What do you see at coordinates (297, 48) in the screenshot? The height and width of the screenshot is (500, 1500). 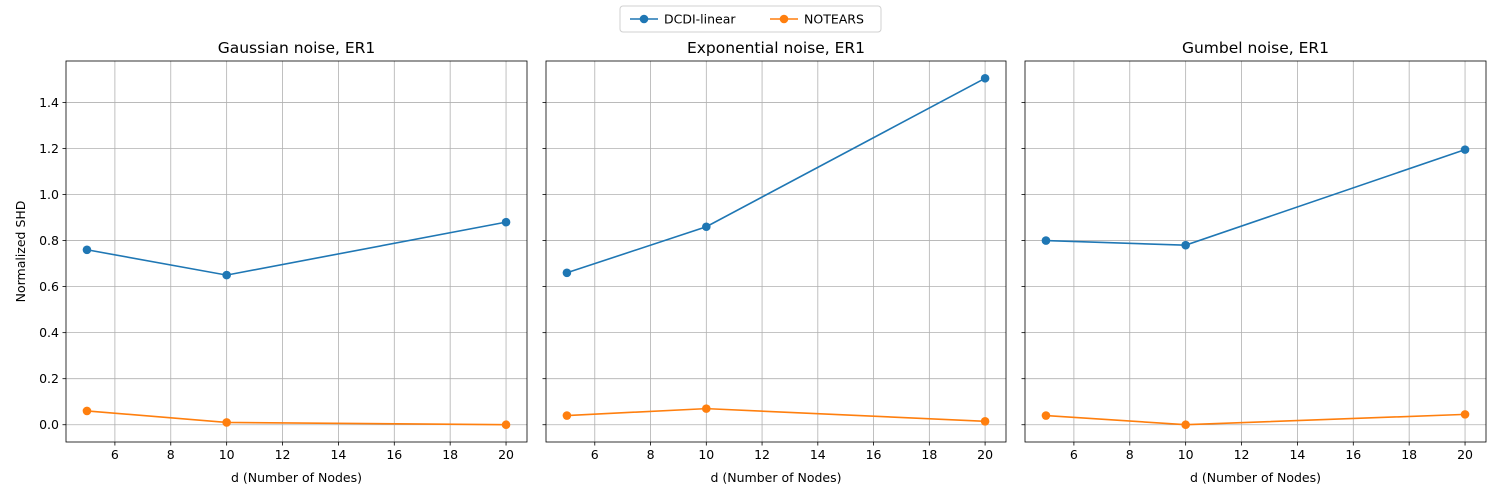 I see `chart-title: Gaussian noise, ER1` at bounding box center [297, 48].